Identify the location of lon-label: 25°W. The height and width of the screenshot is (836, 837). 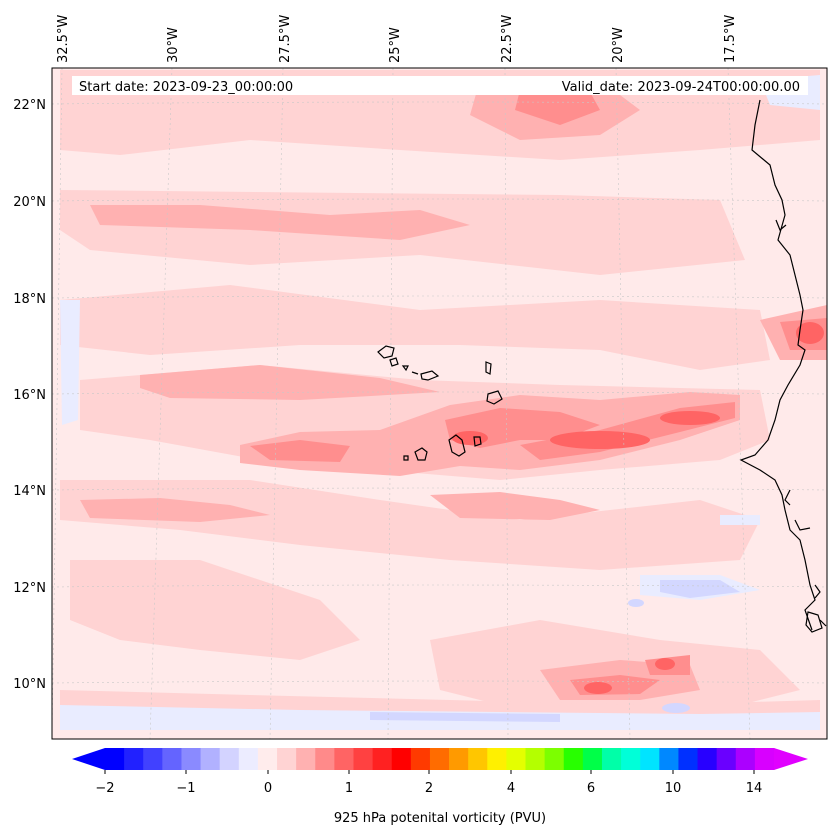
(395, 45).